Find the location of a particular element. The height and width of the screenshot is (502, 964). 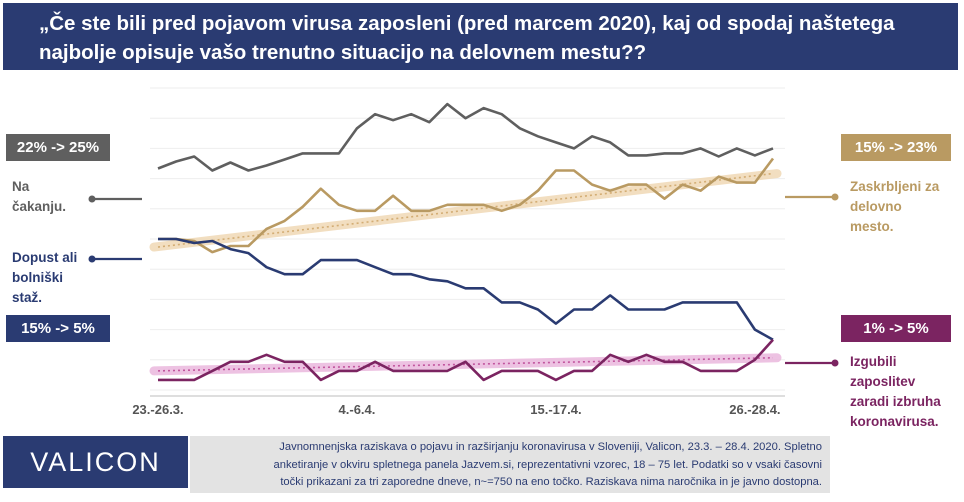

series-line-navy is located at coordinates (466, 289).